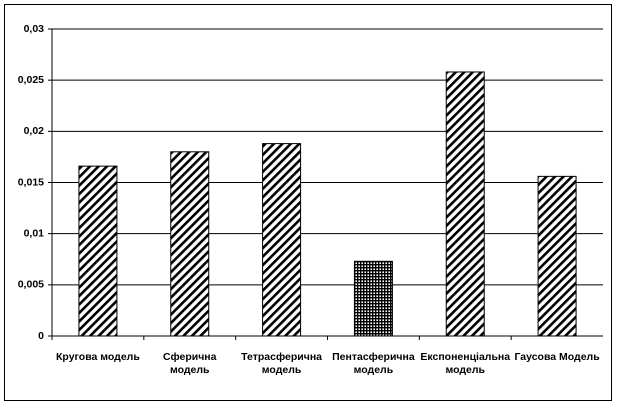 Image resolution: width=617 pixels, height=407 pixels. I want to click on x-tick-label: Гаусова Модель, so click(557, 357).